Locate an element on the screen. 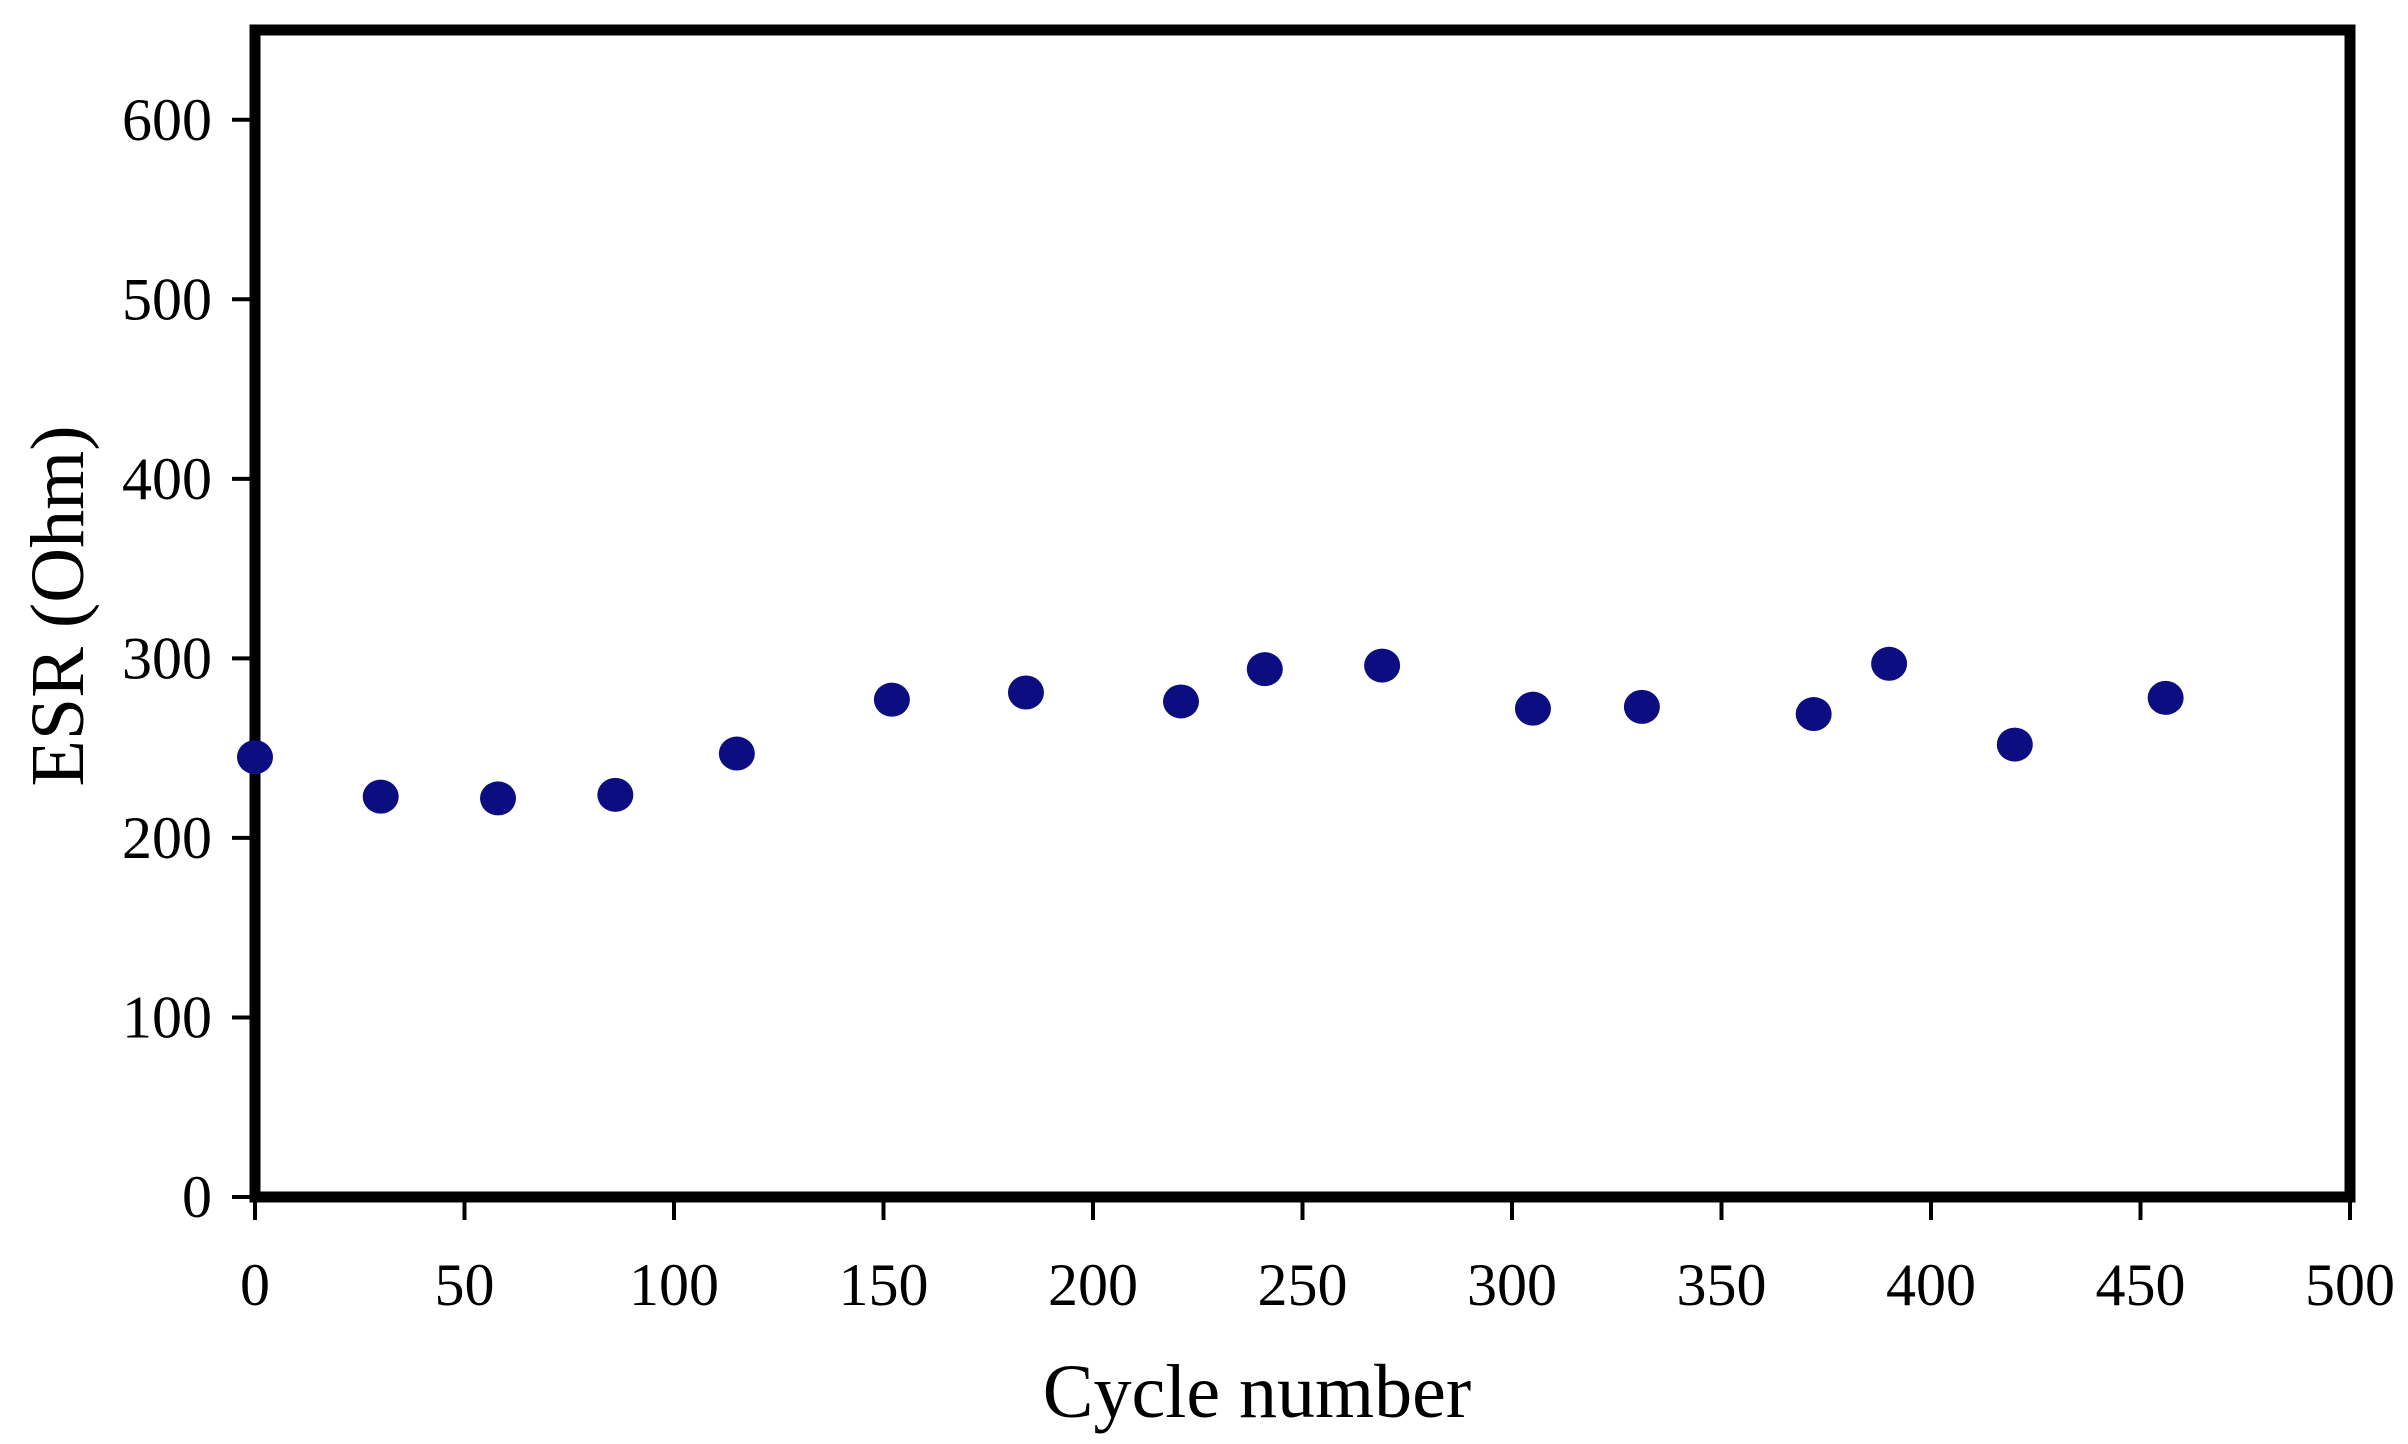  y-tick-label: 400 is located at coordinates (167, 479).